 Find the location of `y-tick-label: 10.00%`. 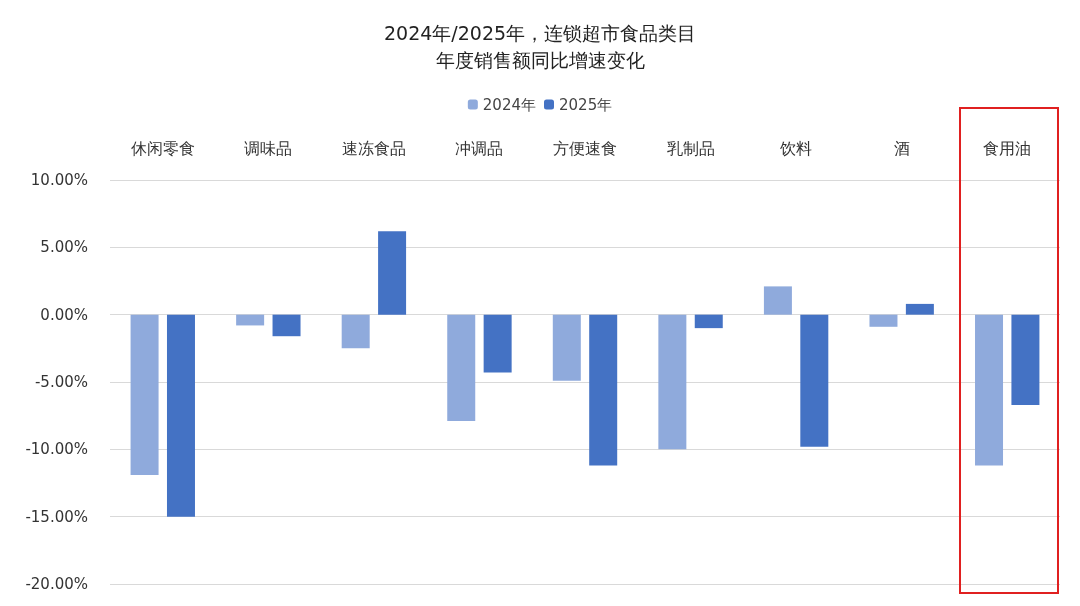

y-tick-label: 10.00% is located at coordinates (59, 180).